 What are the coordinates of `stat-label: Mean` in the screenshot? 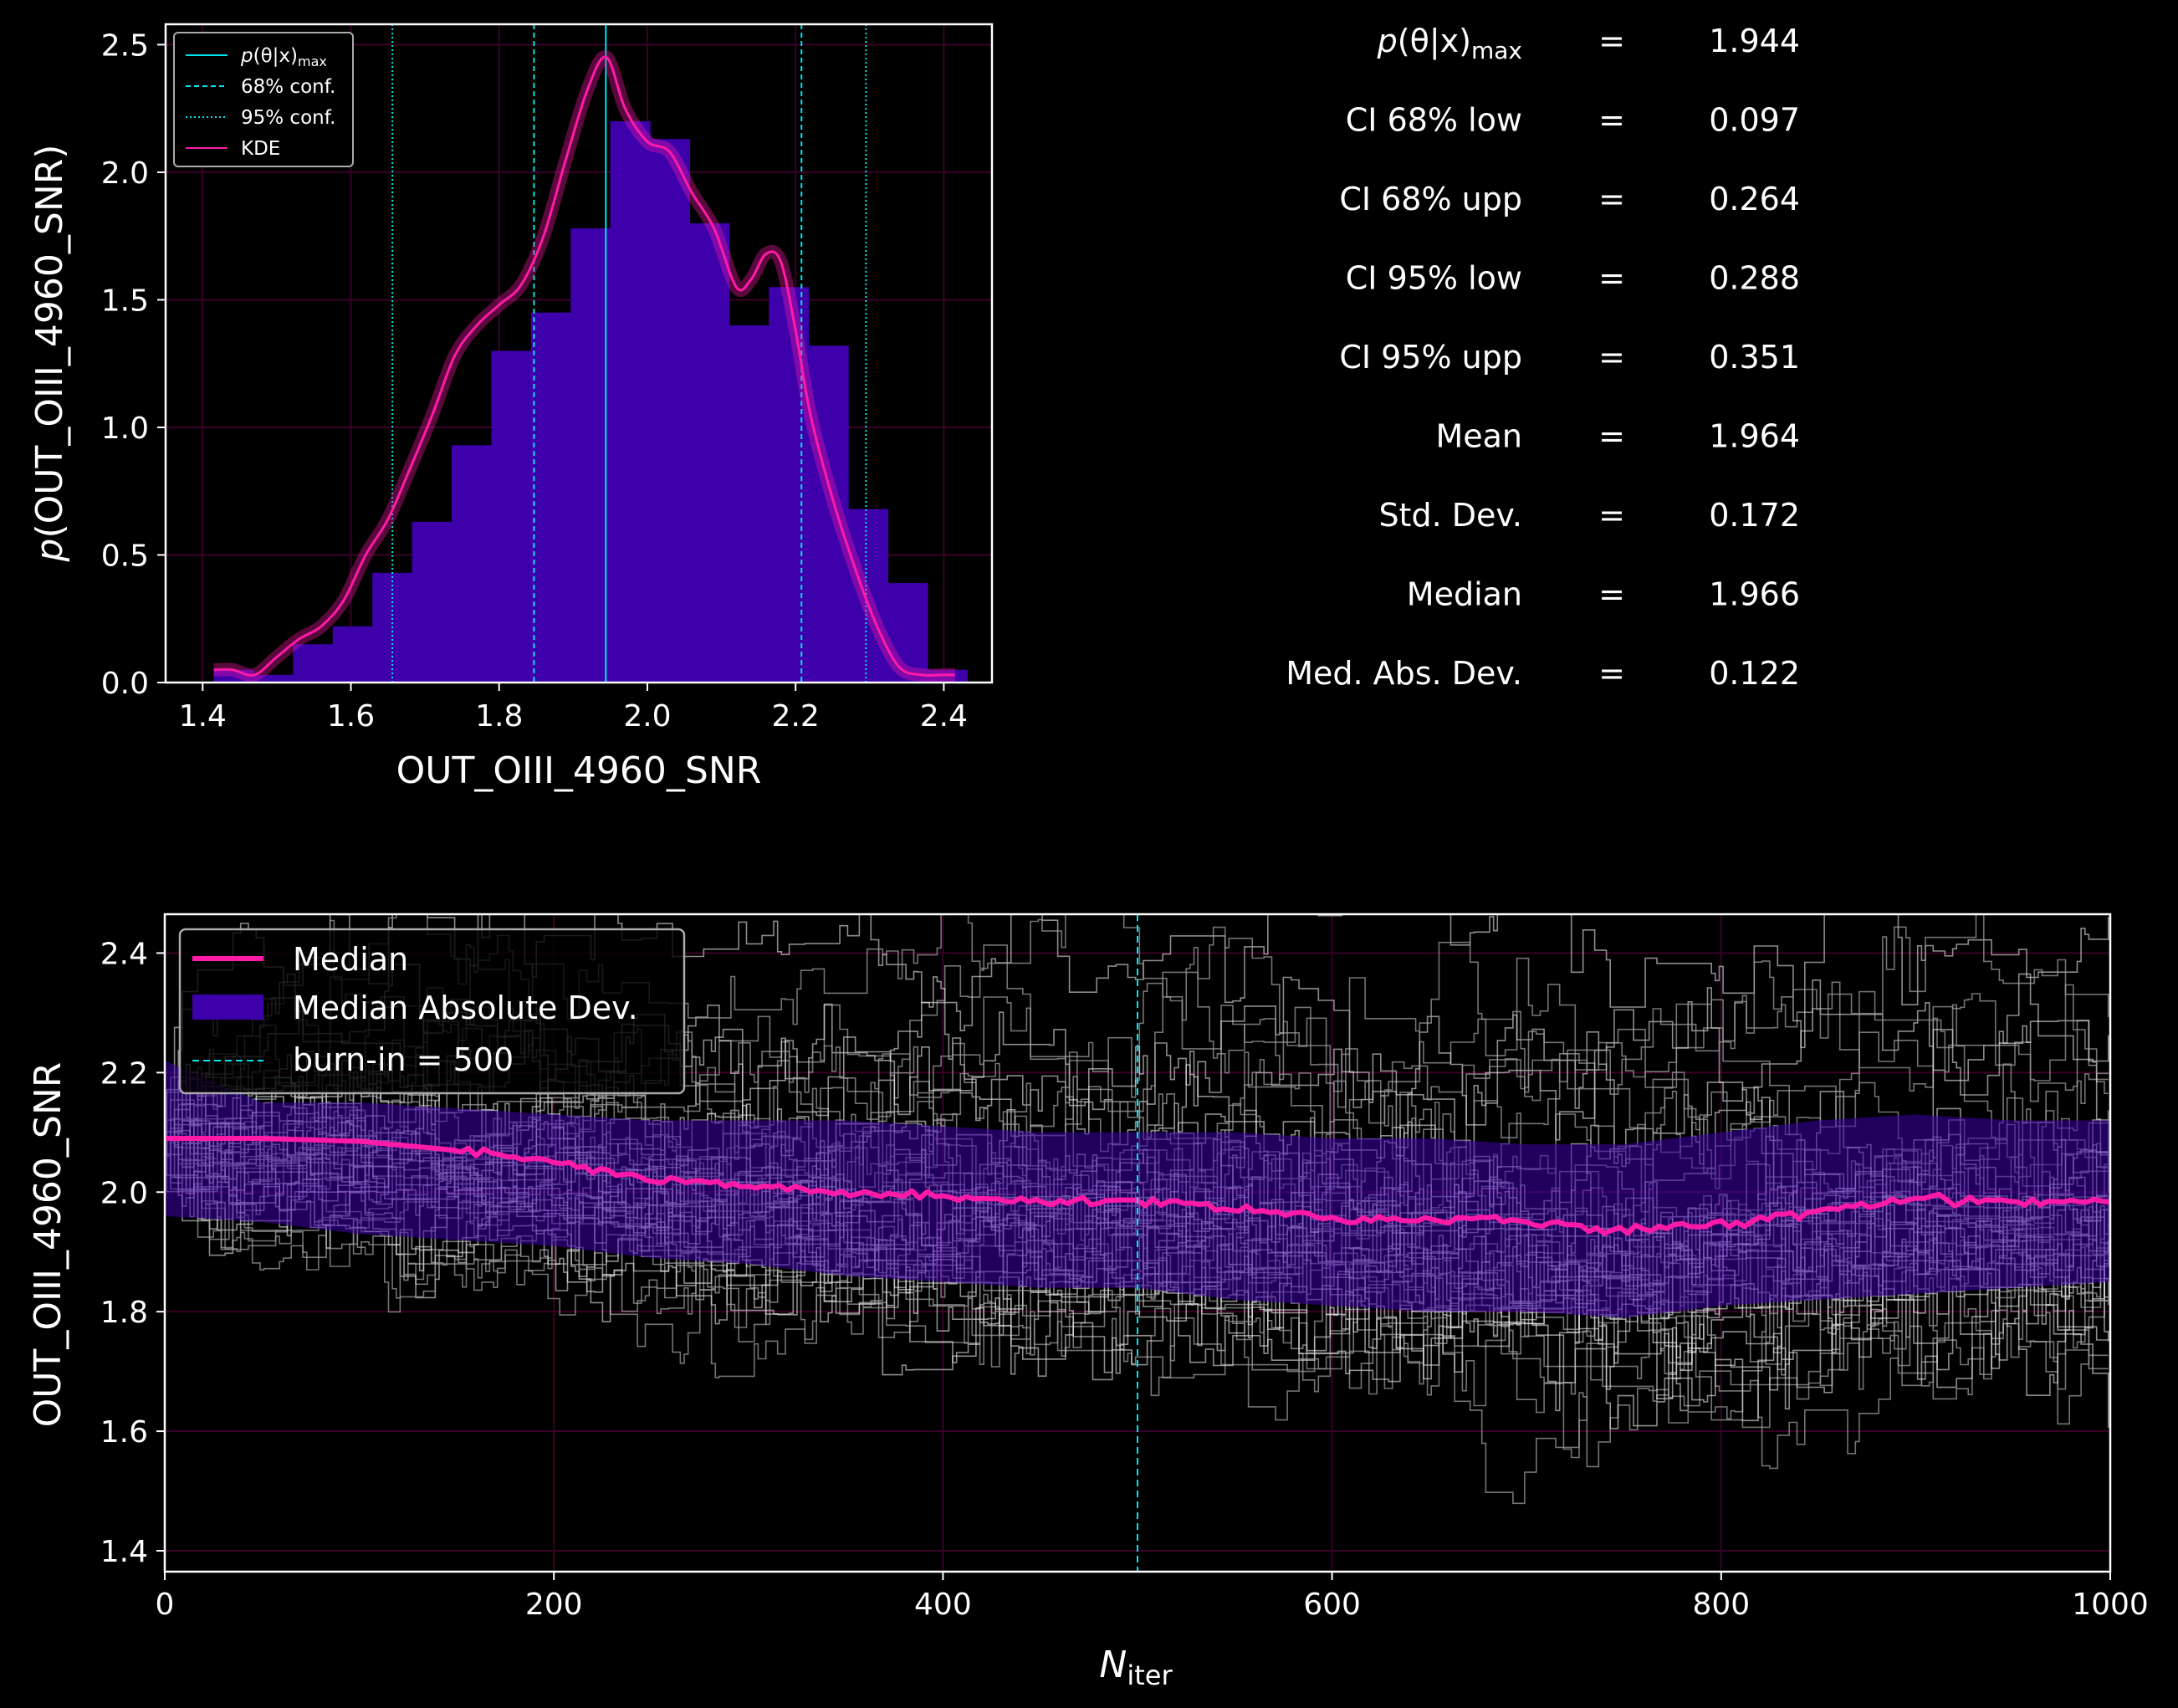 It's located at (1479, 437).